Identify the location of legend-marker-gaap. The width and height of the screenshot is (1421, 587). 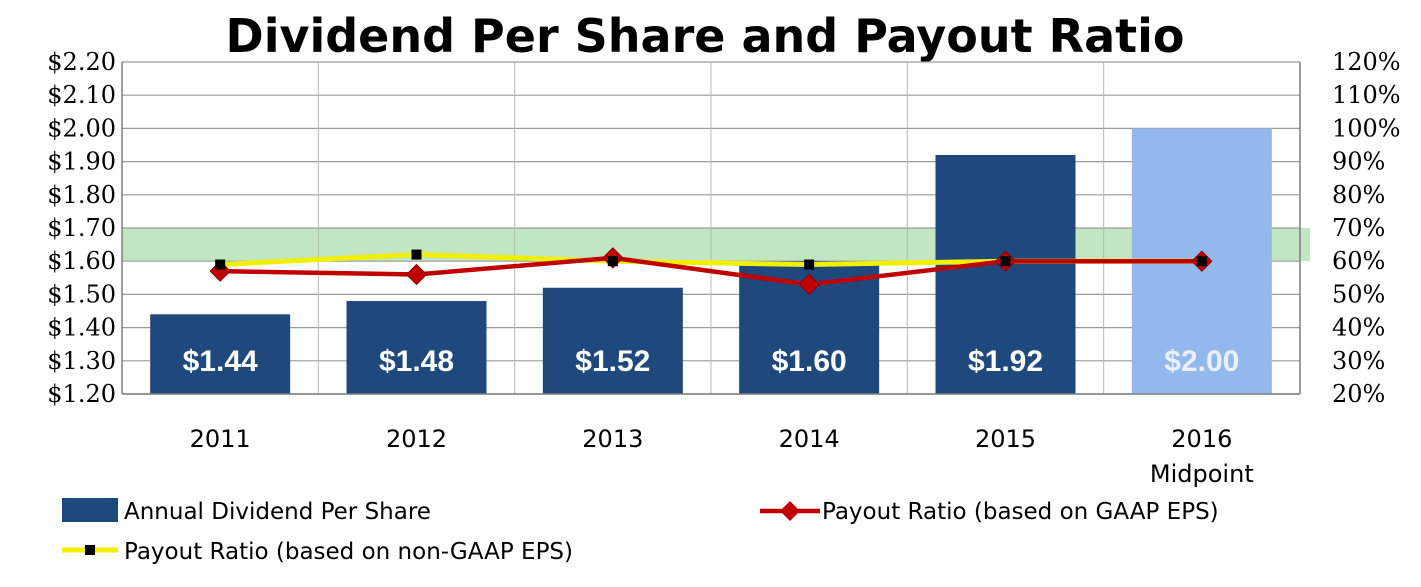
(790, 511).